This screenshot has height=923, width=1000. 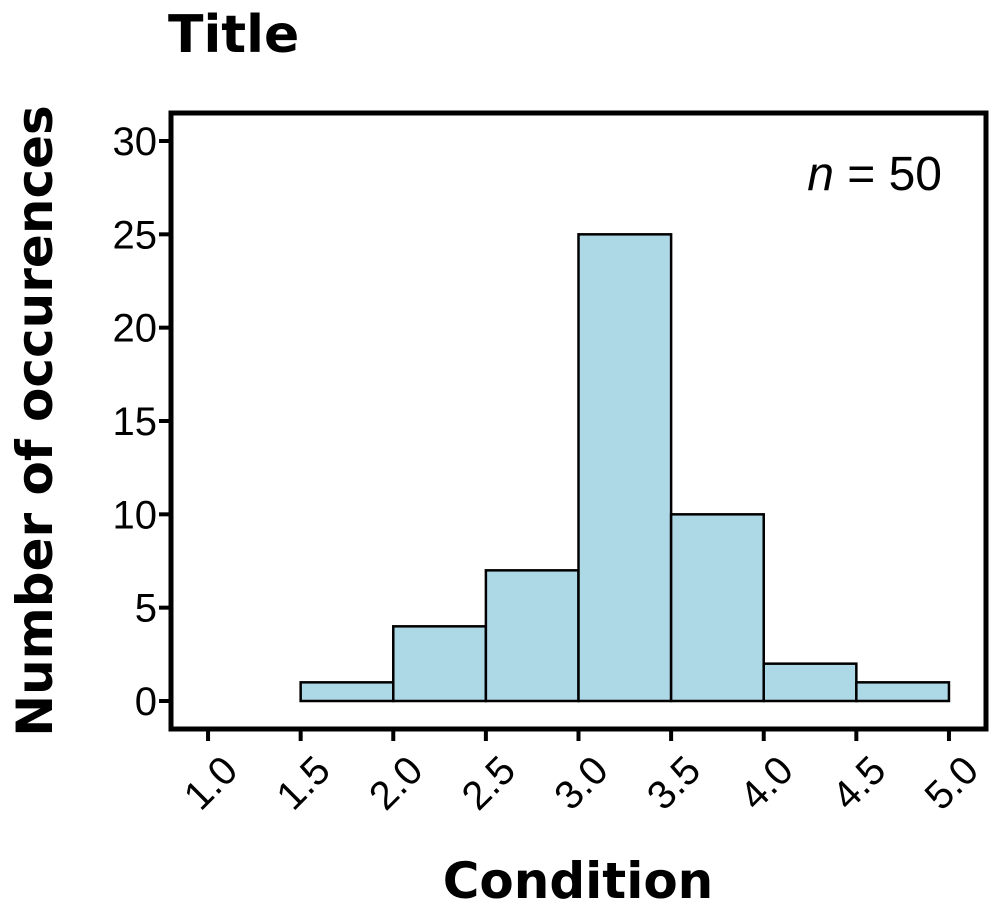 I want to click on y-tick-label: 30, so click(x=135, y=142).